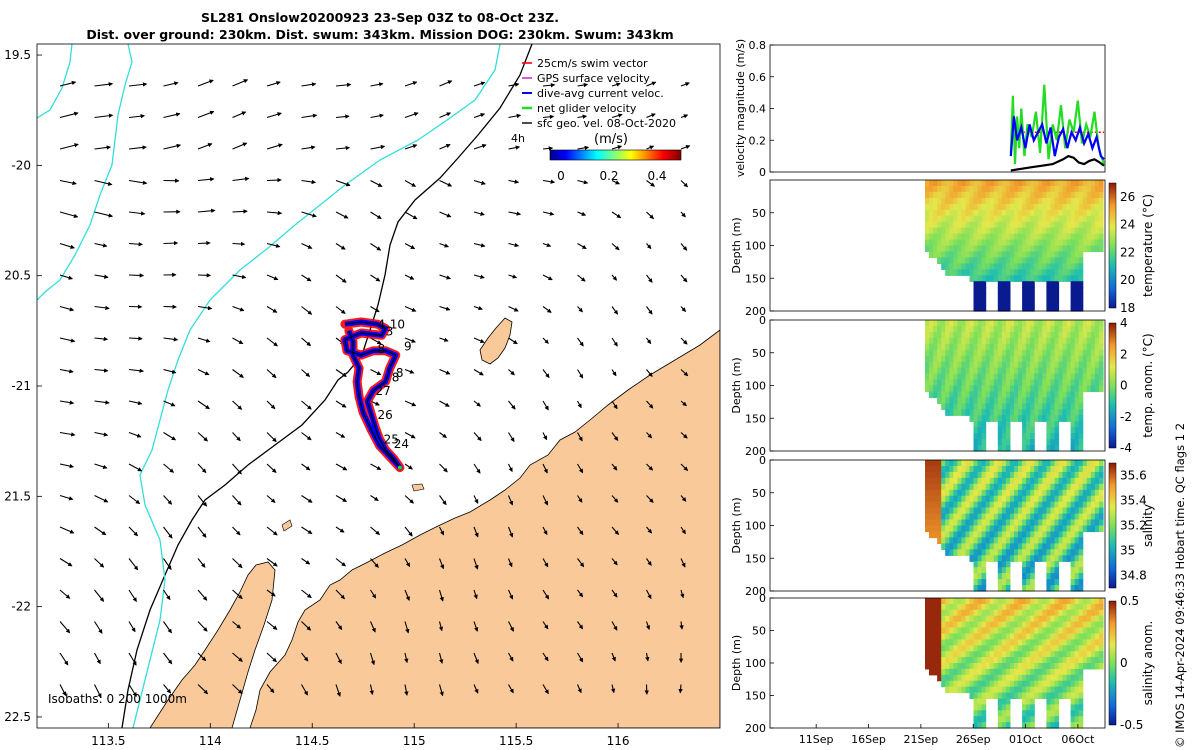 The image size is (1200, 750). I want to click on section-y-tick-label: 150, so click(755, 558).